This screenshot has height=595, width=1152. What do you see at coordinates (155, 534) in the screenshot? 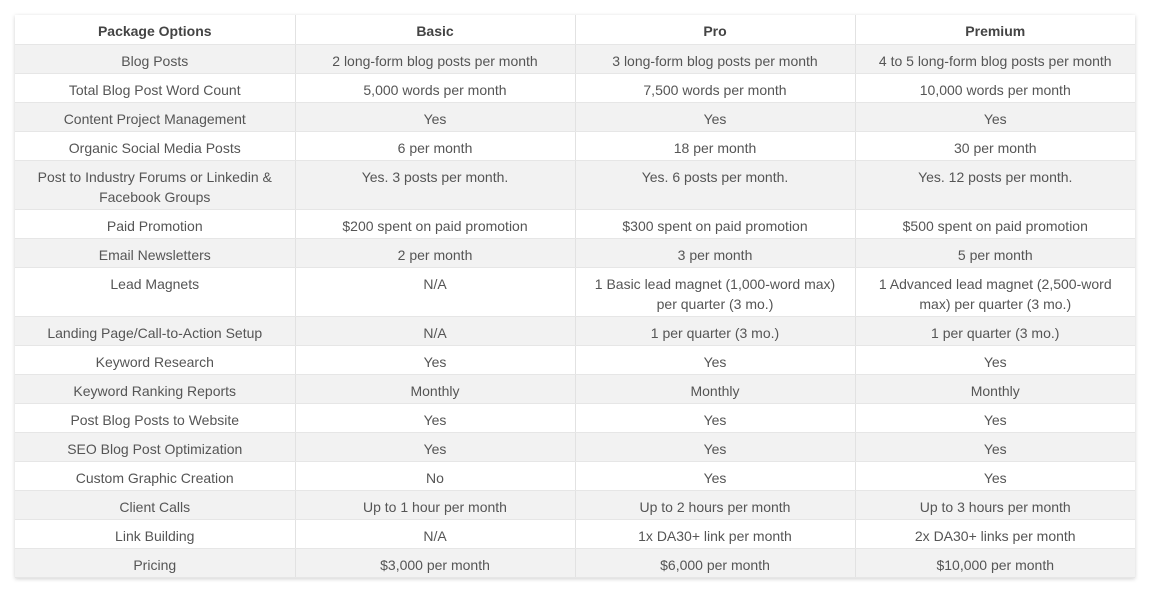
I see `feature-cell: Link Building` at bounding box center [155, 534].